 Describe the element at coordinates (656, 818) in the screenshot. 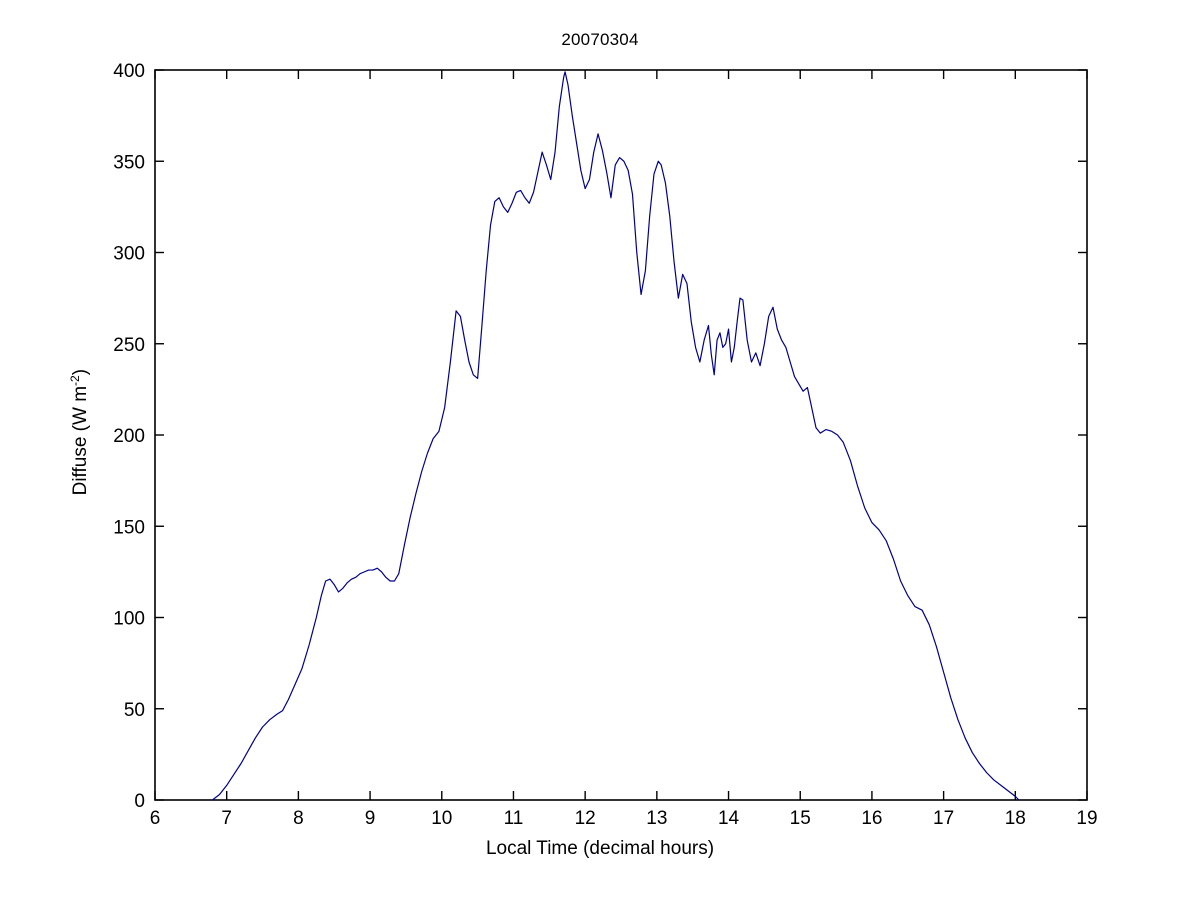

I see `x-tick-label: 13` at that location.